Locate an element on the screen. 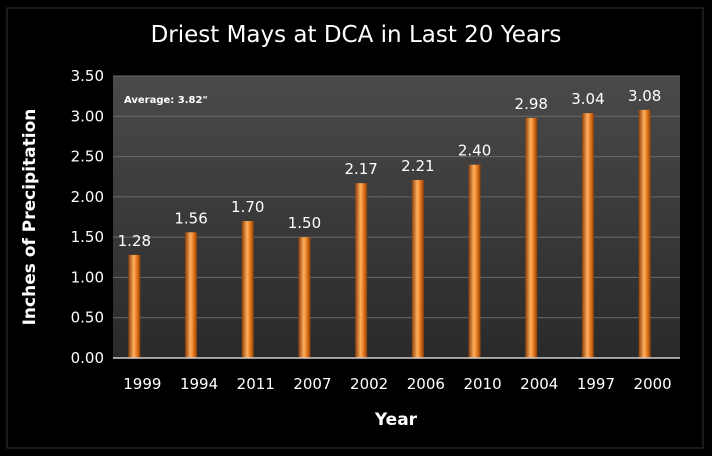 The image size is (712, 456). y-axis-ticks: 0.00 0.50 1.00 1.50 2.00 2.50 3.00 3.50 is located at coordinates (87, 217).